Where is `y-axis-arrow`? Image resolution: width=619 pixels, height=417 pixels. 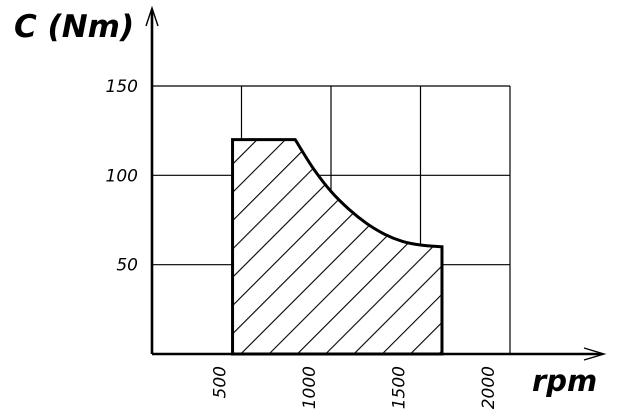
y-axis-arrow is located at coordinates (152, 16).